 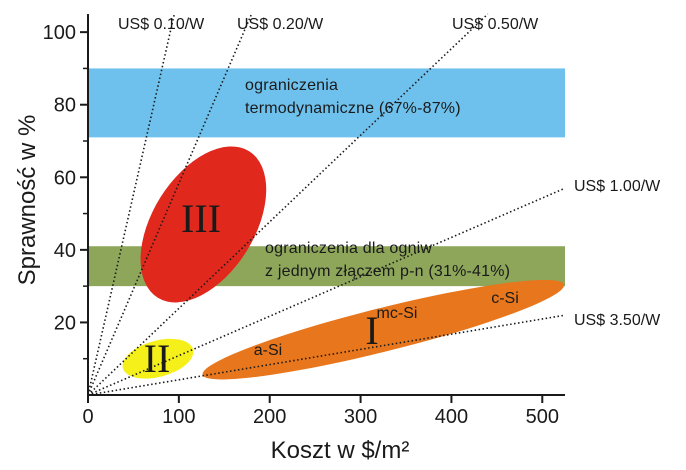 I want to click on region-III, so click(x=203, y=224).